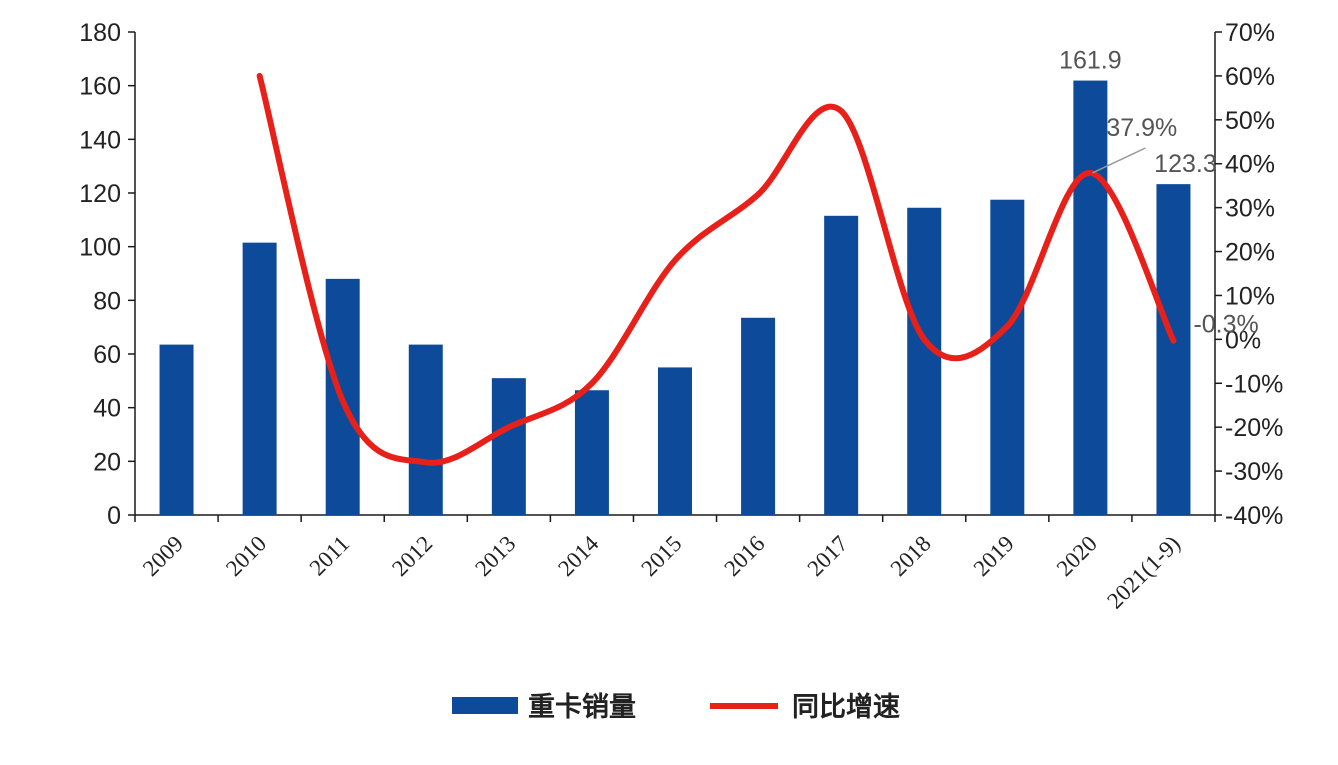 Image resolution: width=1338 pixels, height=765 pixels. What do you see at coordinates (1250, 209) in the screenshot?
I see `y-right-tick-label: 30%` at bounding box center [1250, 209].